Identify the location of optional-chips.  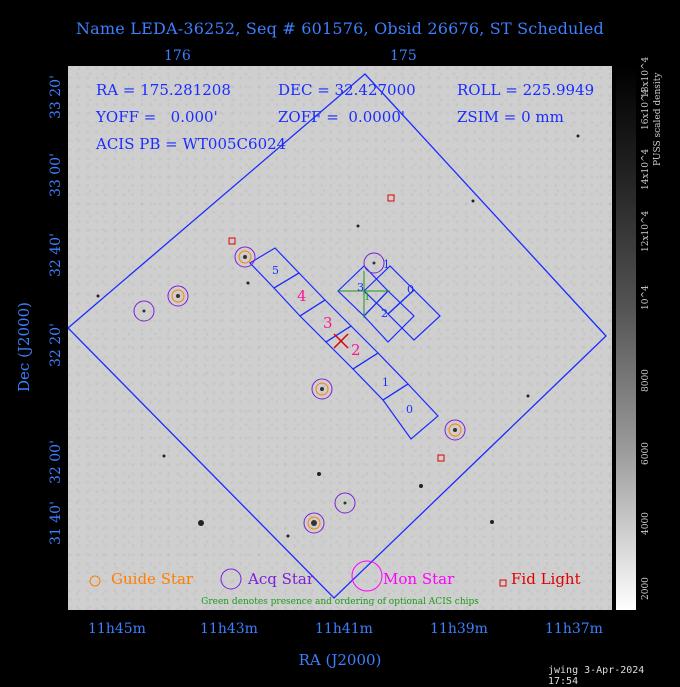
(364, 294).